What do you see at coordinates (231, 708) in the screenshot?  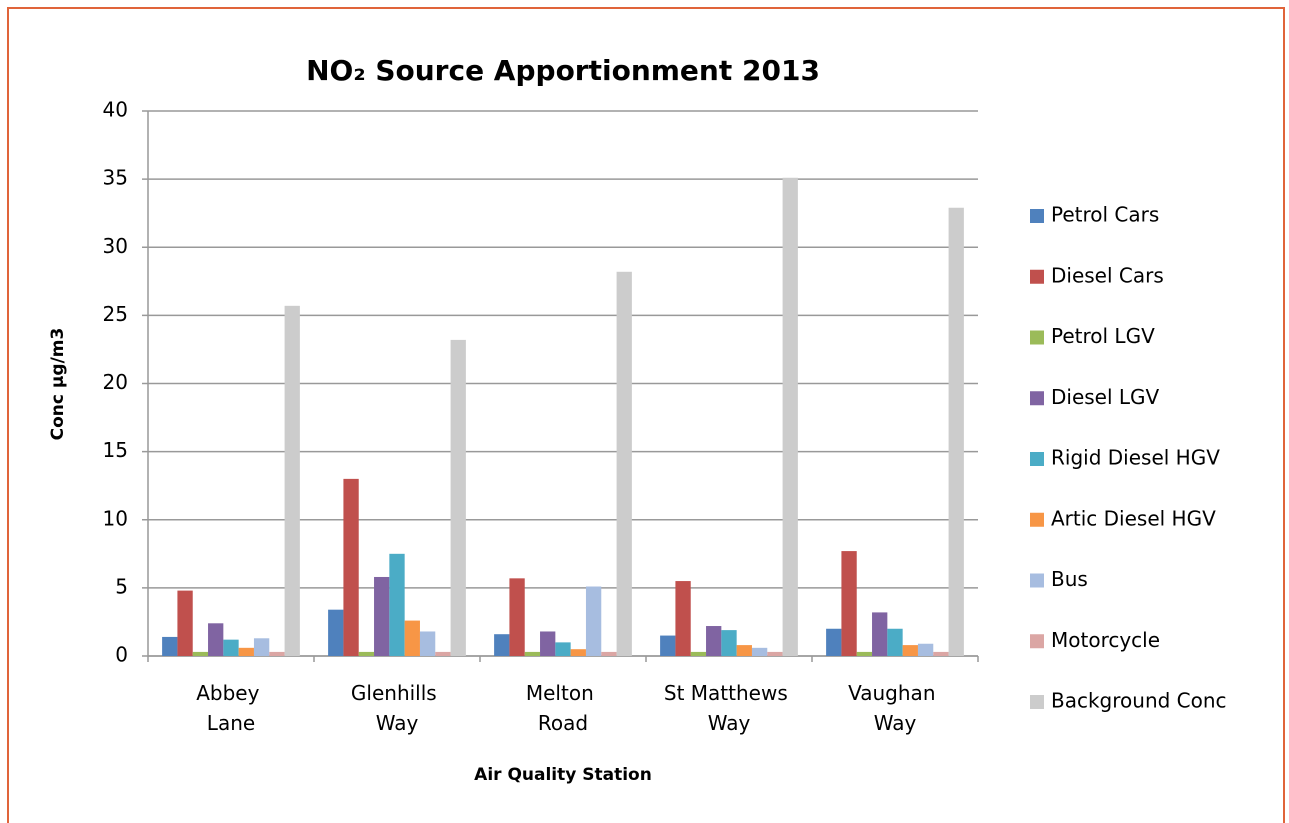 I see `x-tick-label: Abbey Lane` at bounding box center [231, 708].